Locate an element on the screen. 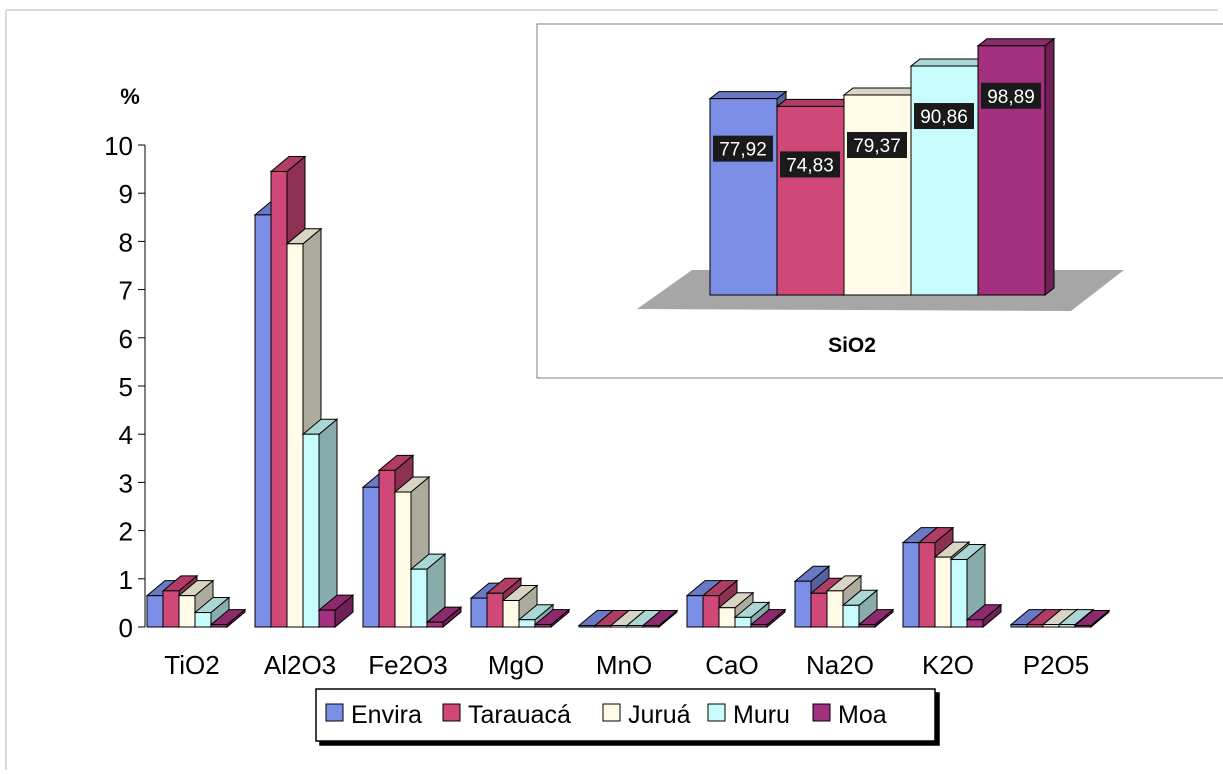 This screenshot has height=774, width=1223. bar-group-al2o3 is located at coordinates (304, 392).